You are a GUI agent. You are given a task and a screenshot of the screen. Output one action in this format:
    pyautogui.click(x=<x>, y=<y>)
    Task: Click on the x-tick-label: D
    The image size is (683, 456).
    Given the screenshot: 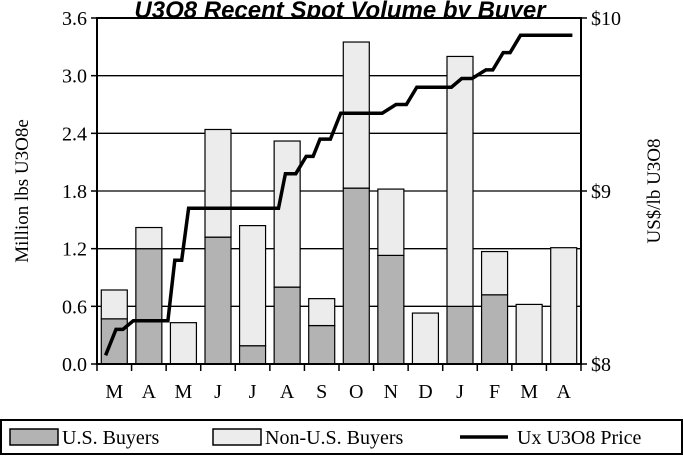 What is the action you would take?
    pyautogui.click(x=425, y=392)
    